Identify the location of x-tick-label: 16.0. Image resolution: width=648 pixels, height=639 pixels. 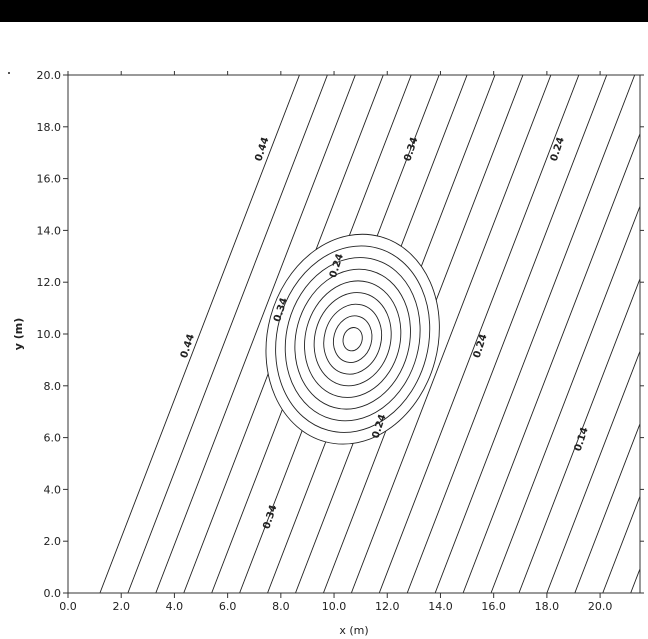
(493, 606).